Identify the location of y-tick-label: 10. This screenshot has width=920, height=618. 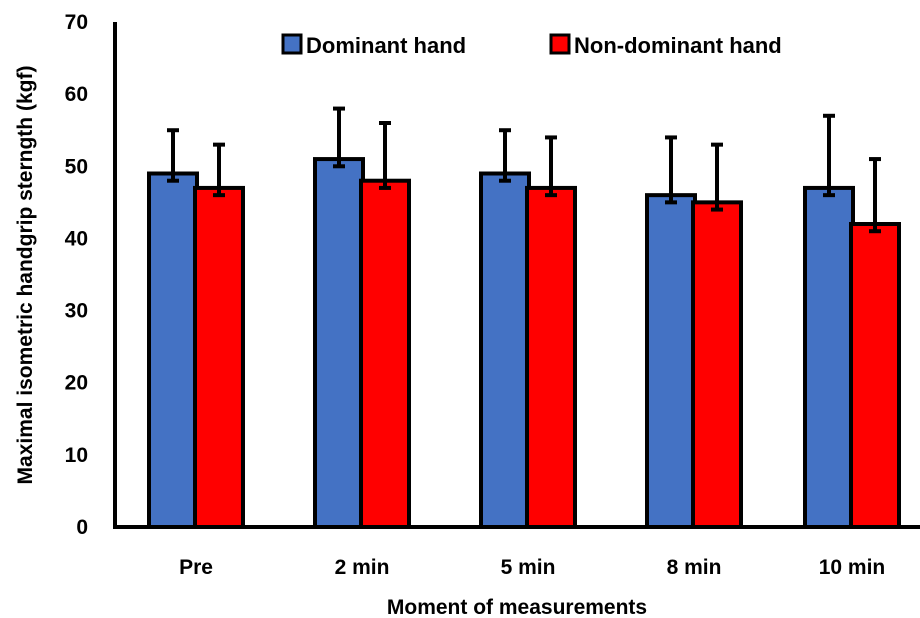
(76, 455).